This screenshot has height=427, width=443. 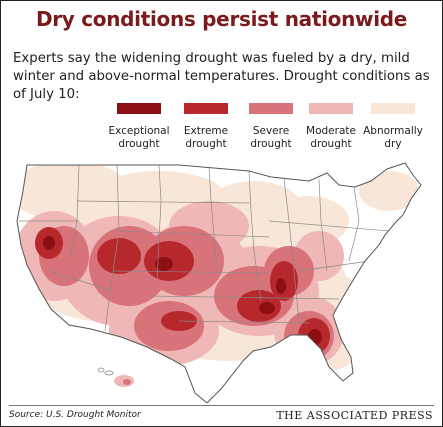 I want to click on legend-swatch-abnormally-dry, so click(x=393, y=108).